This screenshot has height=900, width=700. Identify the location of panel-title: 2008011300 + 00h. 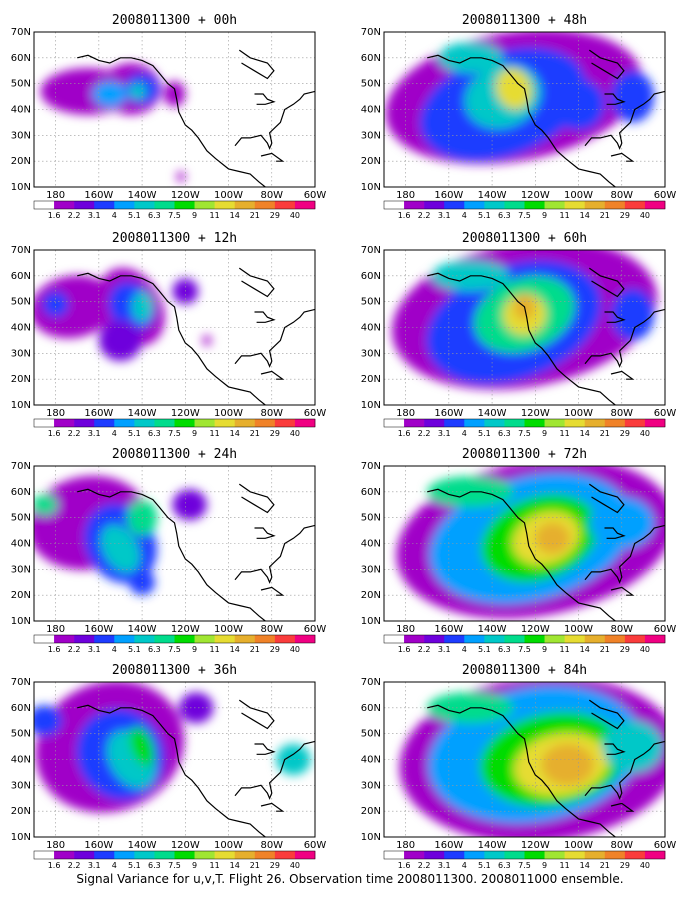
(174, 20).